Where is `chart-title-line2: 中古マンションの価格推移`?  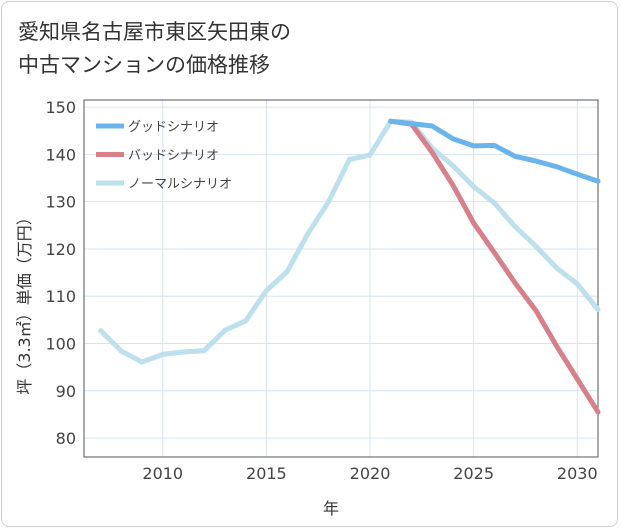 chart-title-line2: 中古マンションの価格推移 is located at coordinates (144, 65).